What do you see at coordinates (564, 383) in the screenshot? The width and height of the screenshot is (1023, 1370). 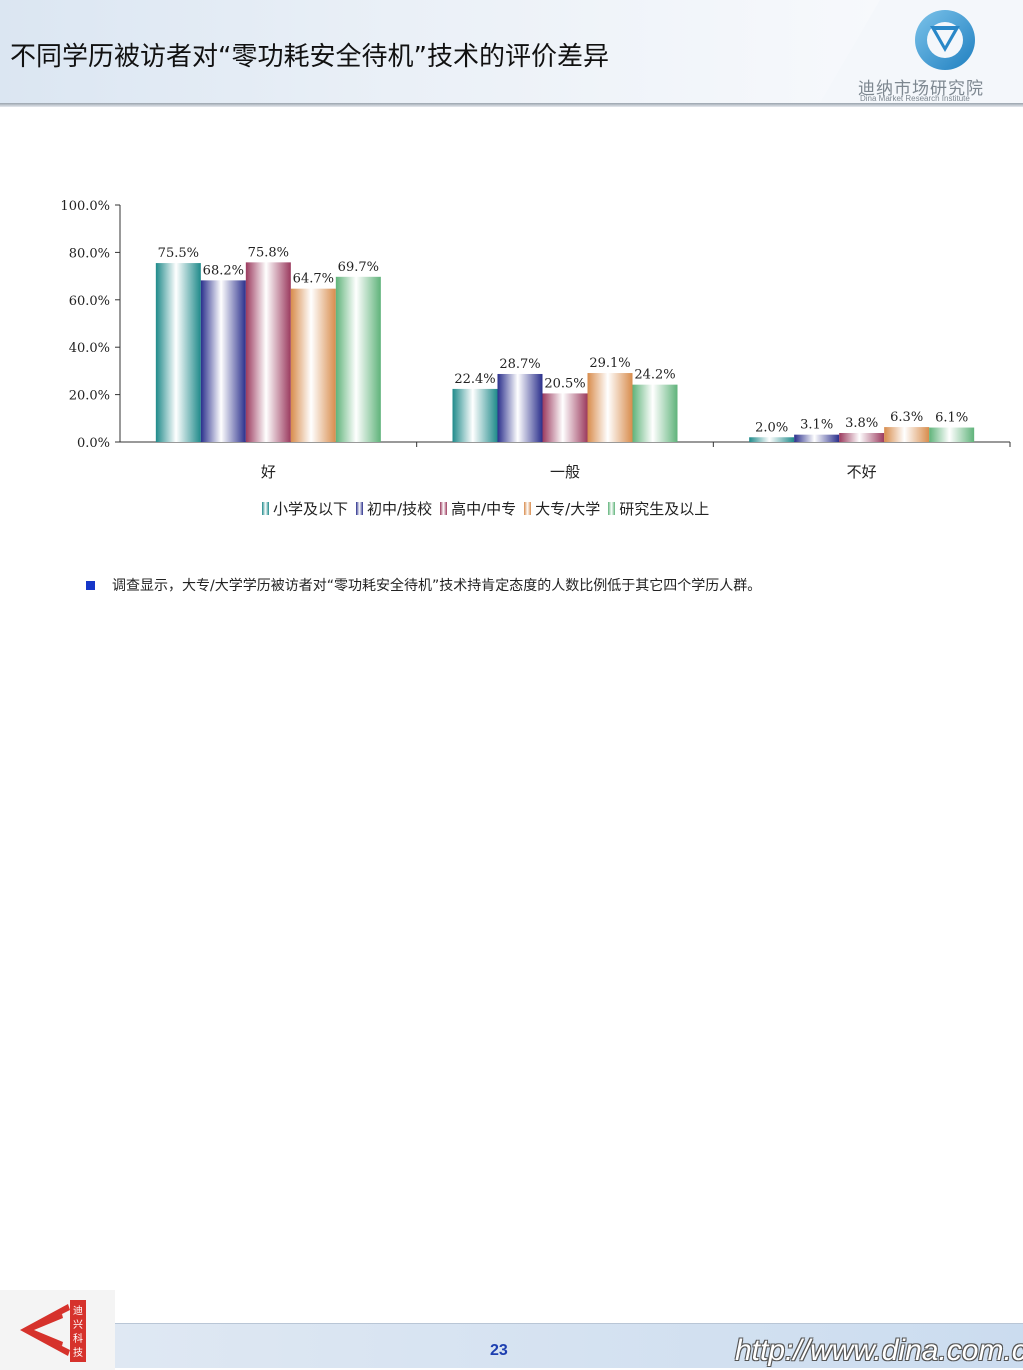 I see `data-label: 20.5%` at bounding box center [564, 383].